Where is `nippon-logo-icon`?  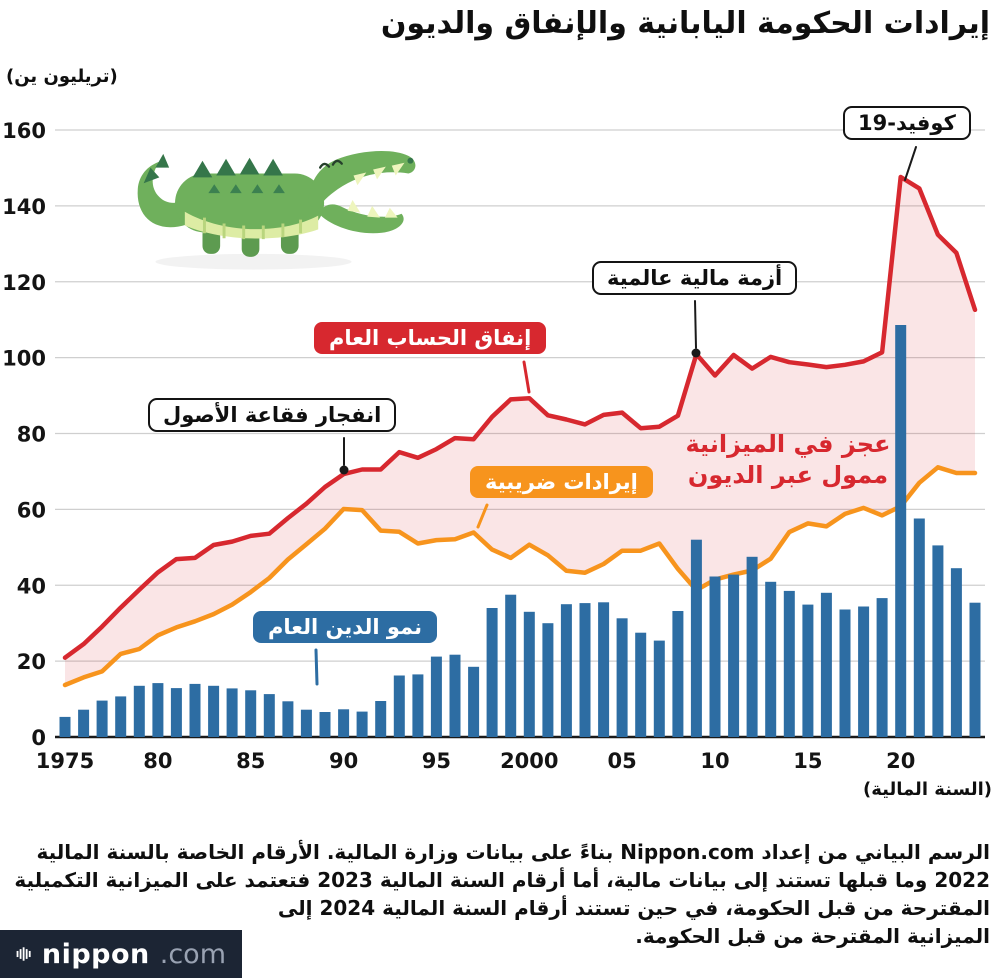 nippon-logo-icon is located at coordinates (23, 954).